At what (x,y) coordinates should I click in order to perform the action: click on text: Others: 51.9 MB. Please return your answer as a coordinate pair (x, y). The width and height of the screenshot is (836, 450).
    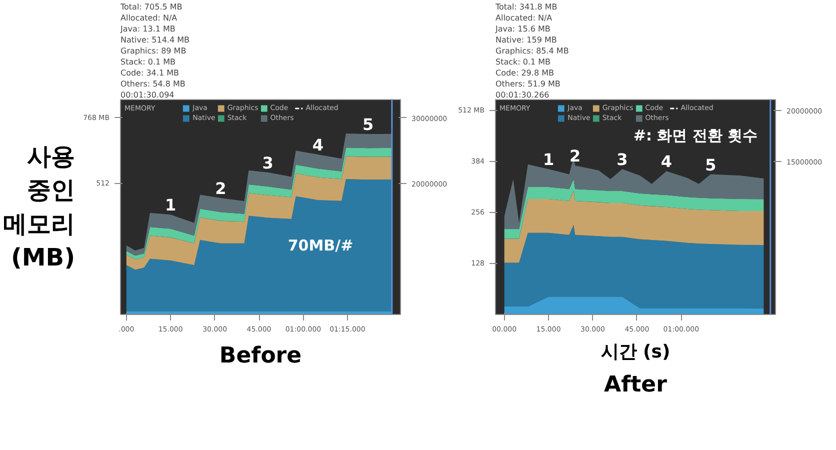
    Looking at the image, I should click on (528, 84).